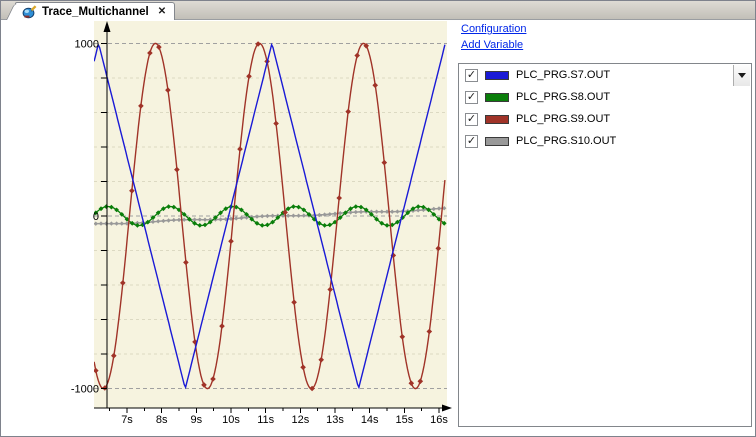 This screenshot has height=437, width=756. I want to click on variable-row: ✓ PLC_PRG.S7.OUT, so click(605, 75).